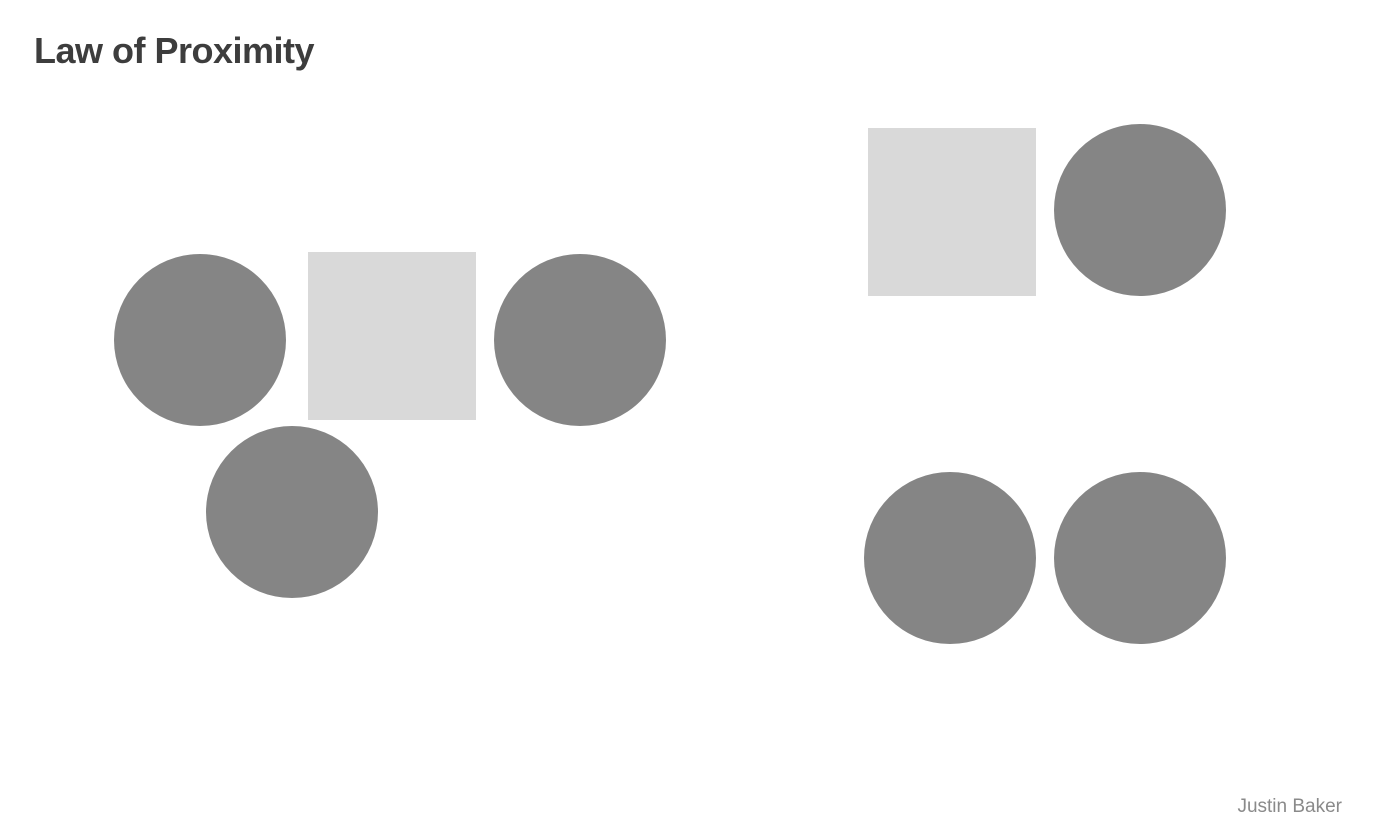  Describe the element at coordinates (1289, 806) in the screenshot. I see `author-credit: Justin Baker` at that location.